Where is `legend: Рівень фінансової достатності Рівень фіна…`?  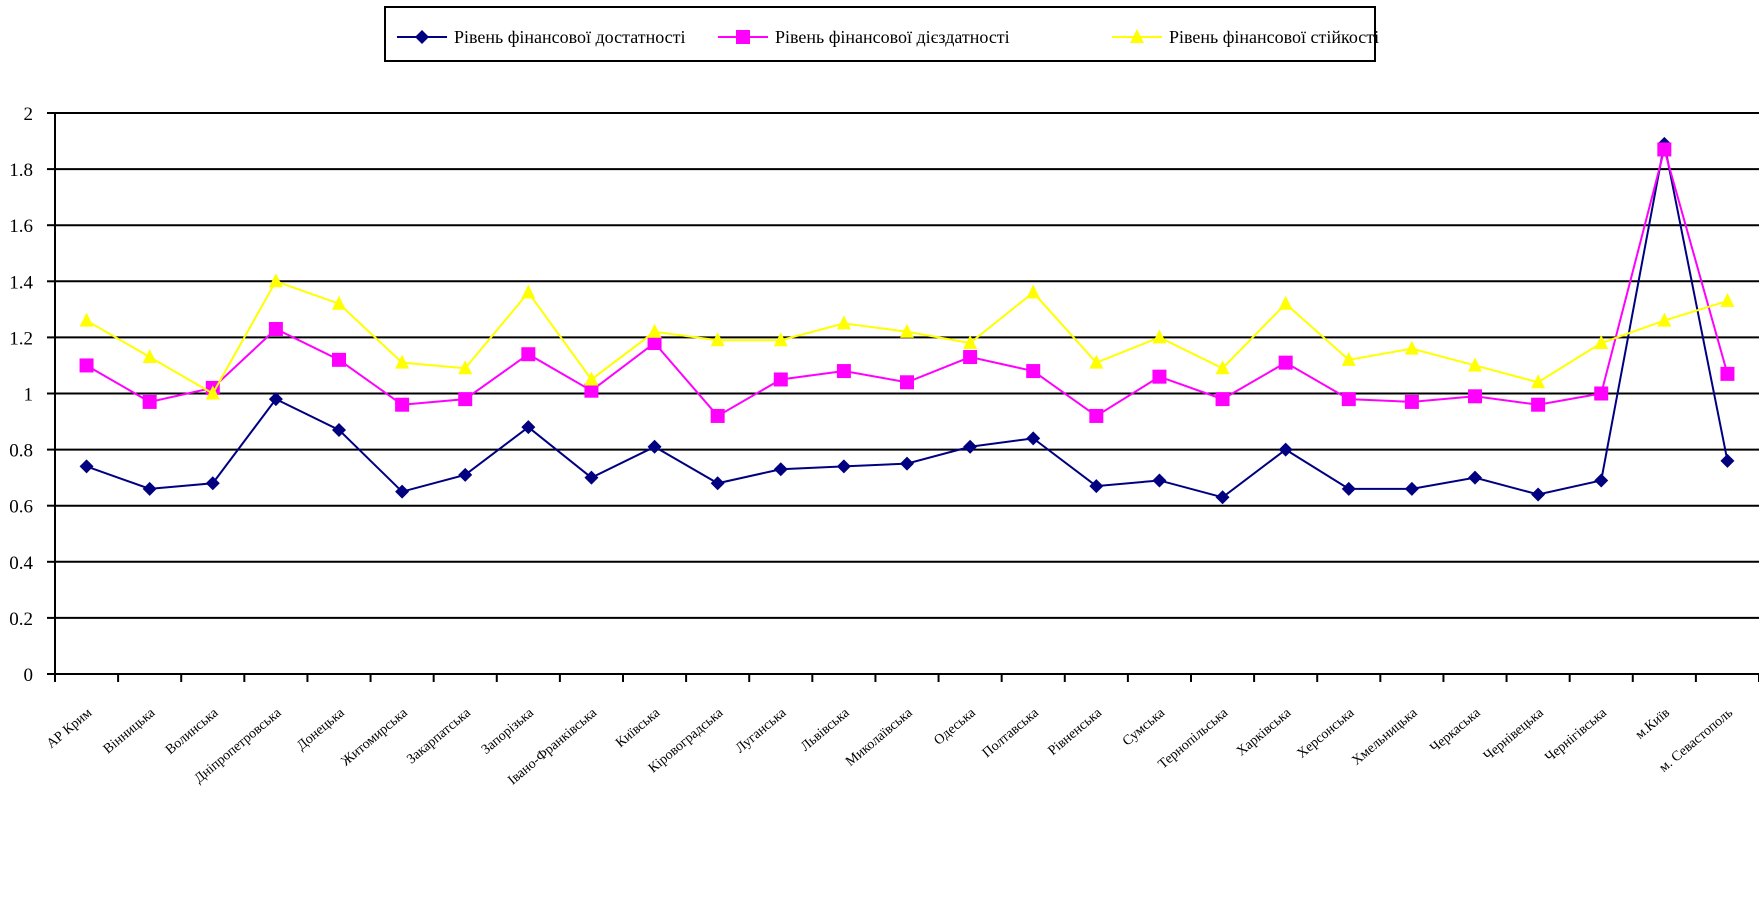 legend: Рівень фінансової достатності Рівень фіна… is located at coordinates (881, 34).